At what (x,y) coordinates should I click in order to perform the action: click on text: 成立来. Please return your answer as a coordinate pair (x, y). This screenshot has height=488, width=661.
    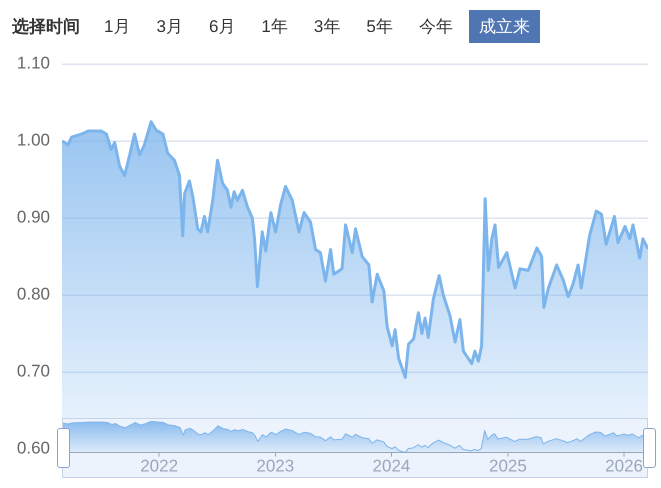
    Looking at the image, I should click on (504, 26).